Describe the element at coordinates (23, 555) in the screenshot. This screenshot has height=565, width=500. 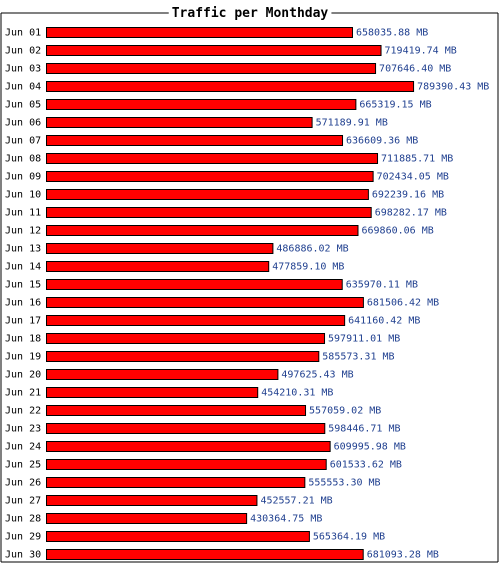
I see `category-label: Jun 30` at that location.